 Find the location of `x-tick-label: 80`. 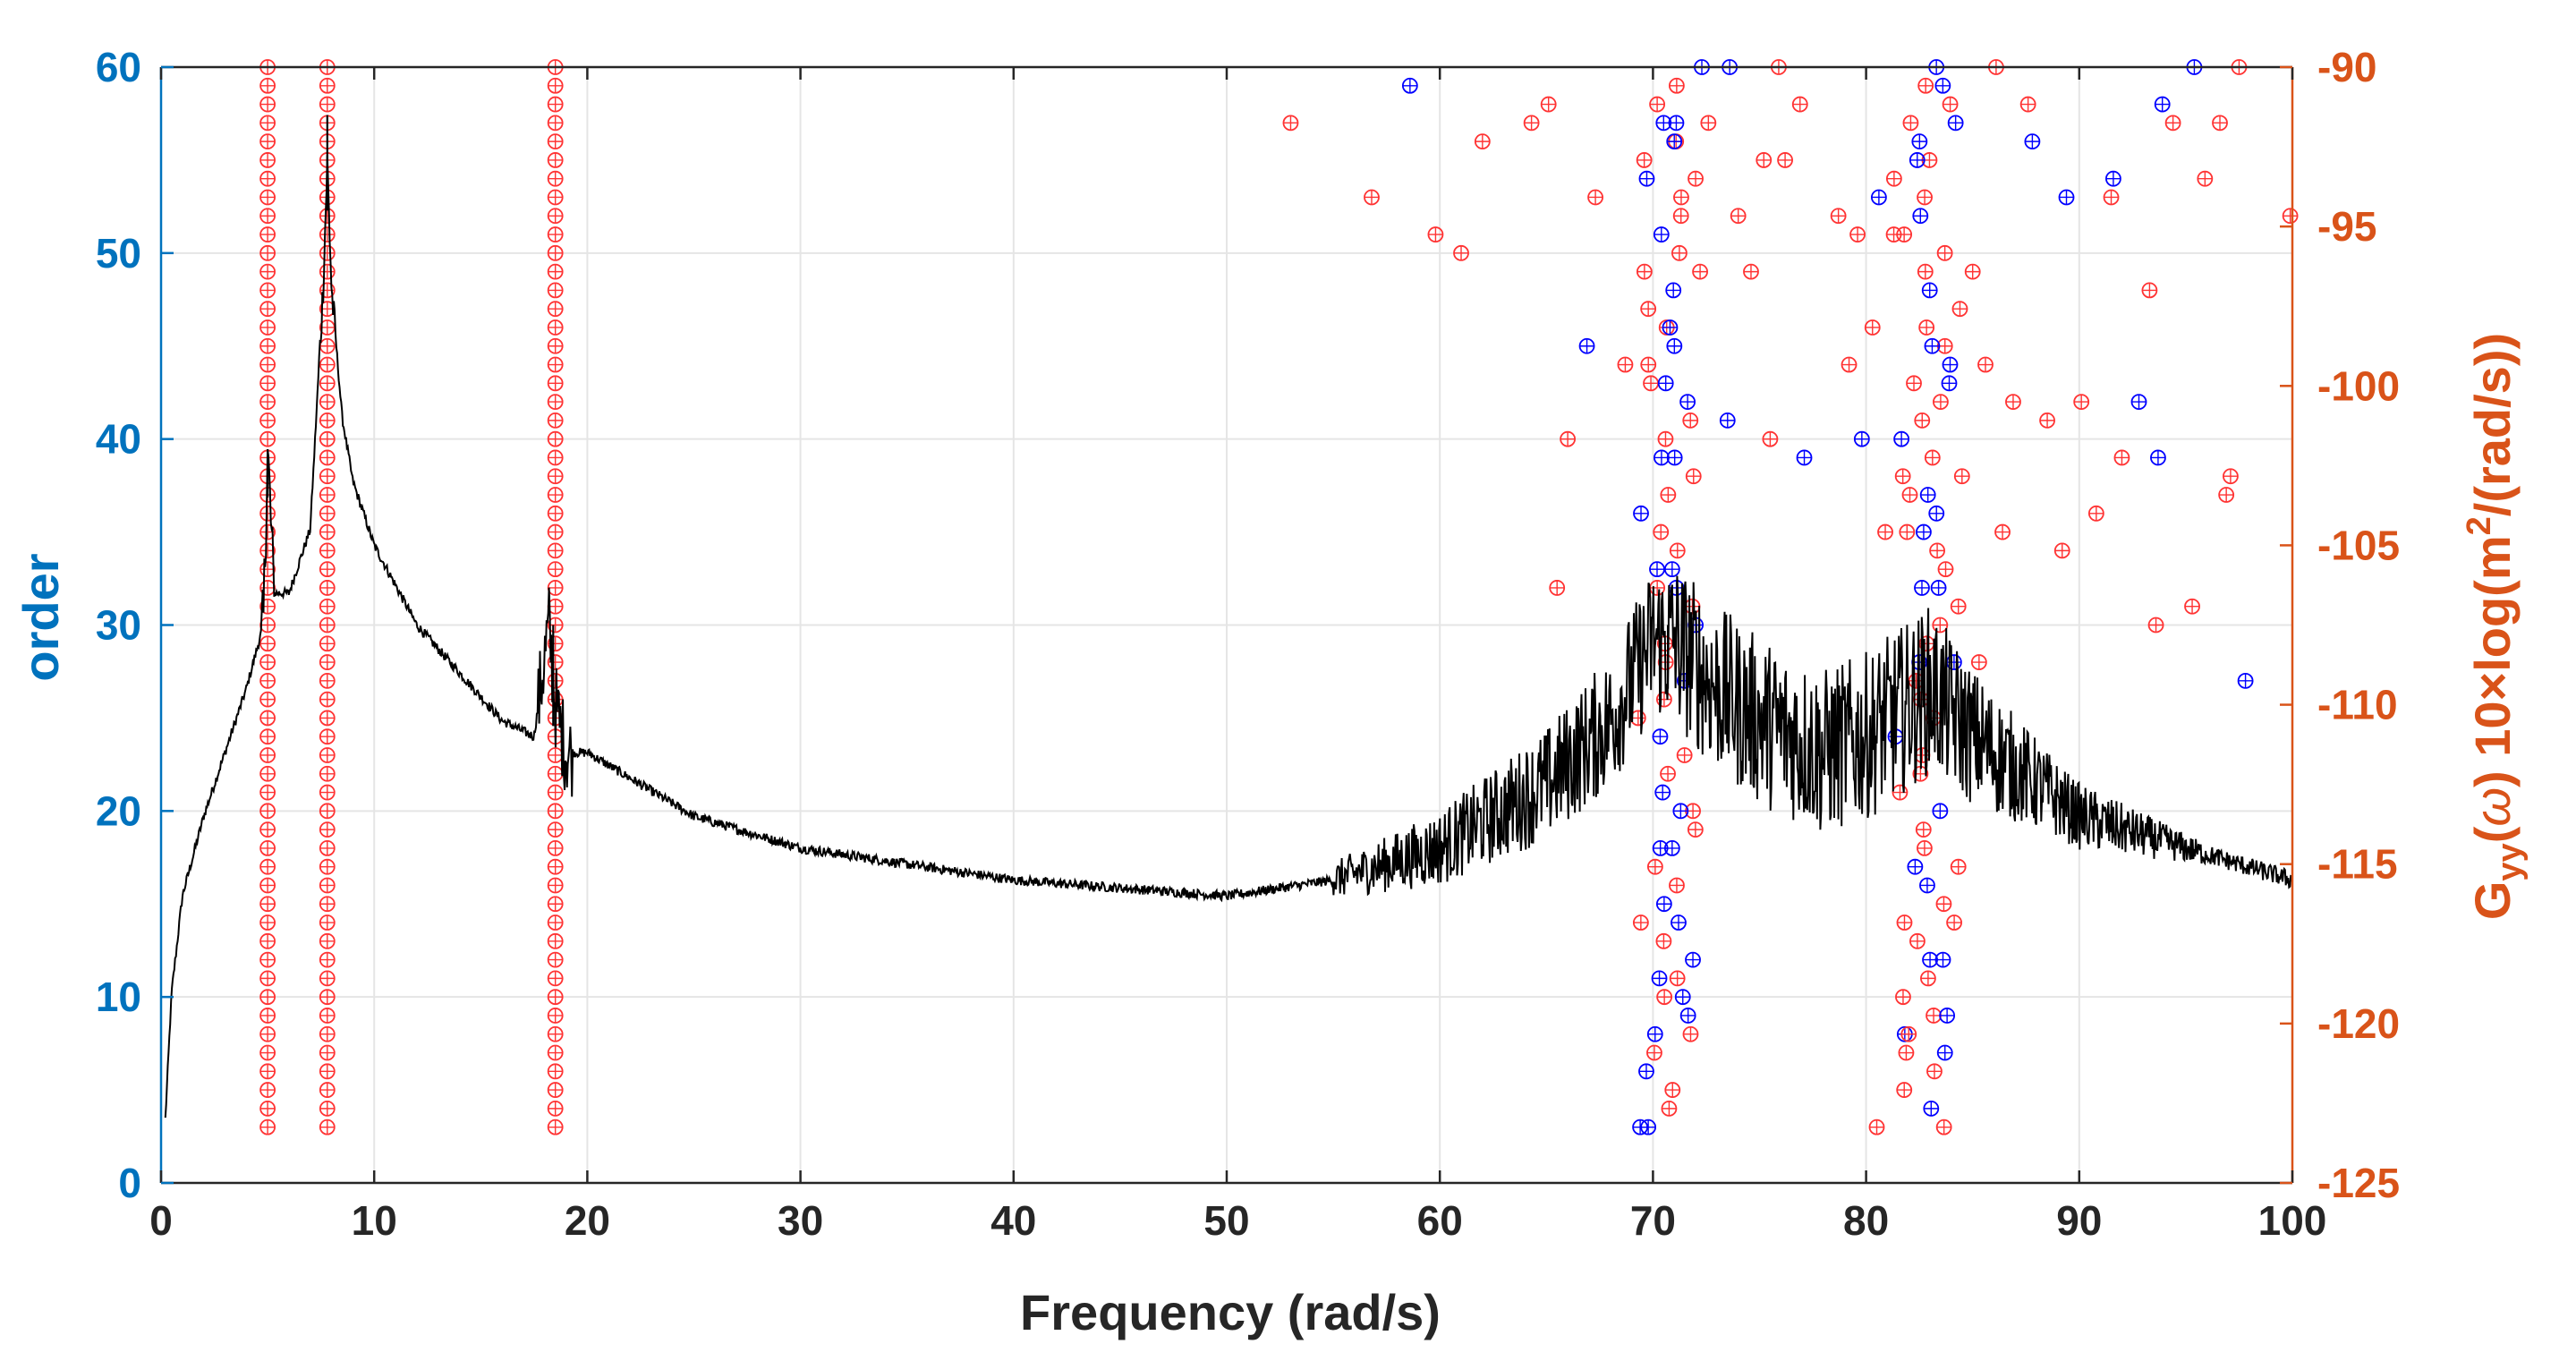

x-tick-label: 80 is located at coordinates (1866, 1220).